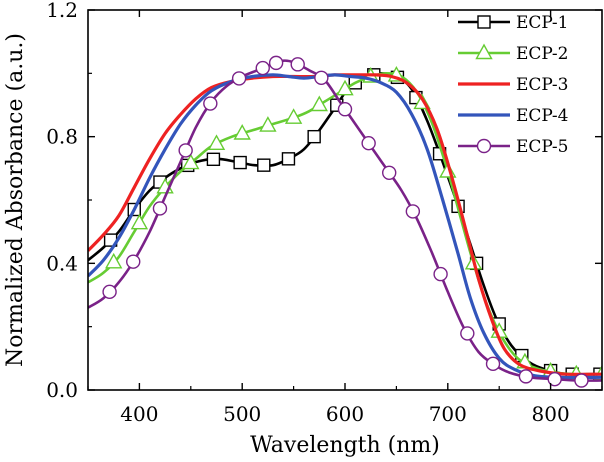 The image size is (604, 462). What do you see at coordinates (242, 414) in the screenshot?
I see `x-tick-label-500: 500` at bounding box center [242, 414].